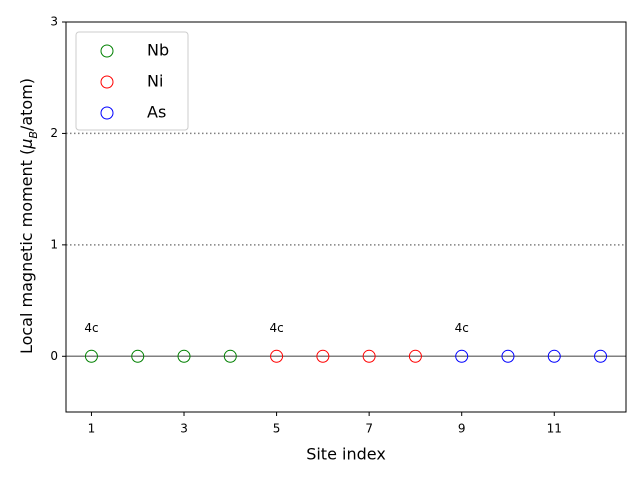 The image size is (640, 480). What do you see at coordinates (33, 135) in the screenshot?
I see `y-label-part: B` at bounding box center [33, 135].